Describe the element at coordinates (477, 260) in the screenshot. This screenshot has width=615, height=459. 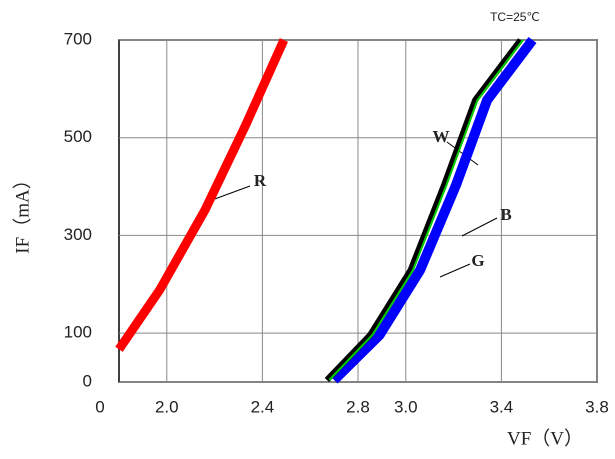
I see `series-label: G` at that location.